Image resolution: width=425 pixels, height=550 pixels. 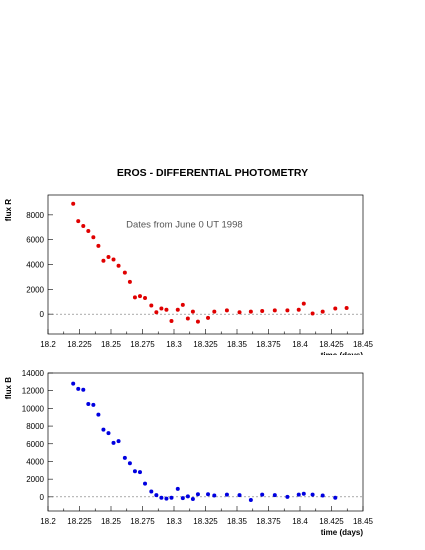 I want to click on x-tick-label: 18.25, so click(x=111, y=521).